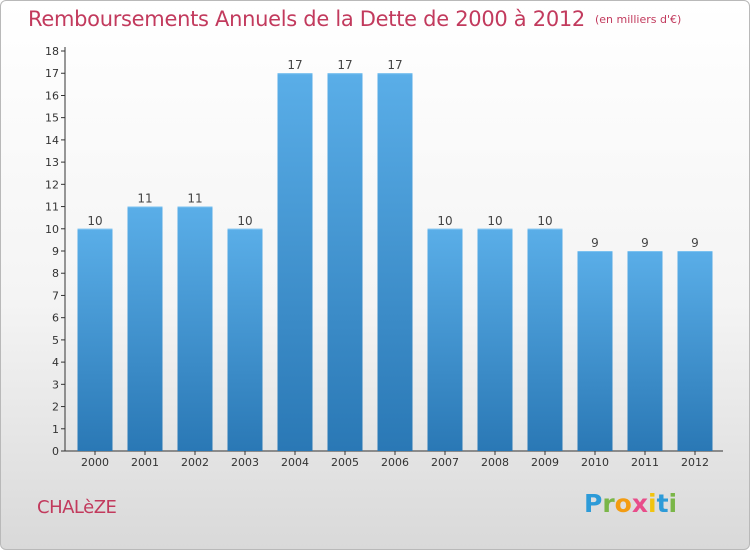 This screenshot has width=750, height=550. Describe the element at coordinates (52, 95) in the screenshot. I see `y-tick-label: 16` at that location.